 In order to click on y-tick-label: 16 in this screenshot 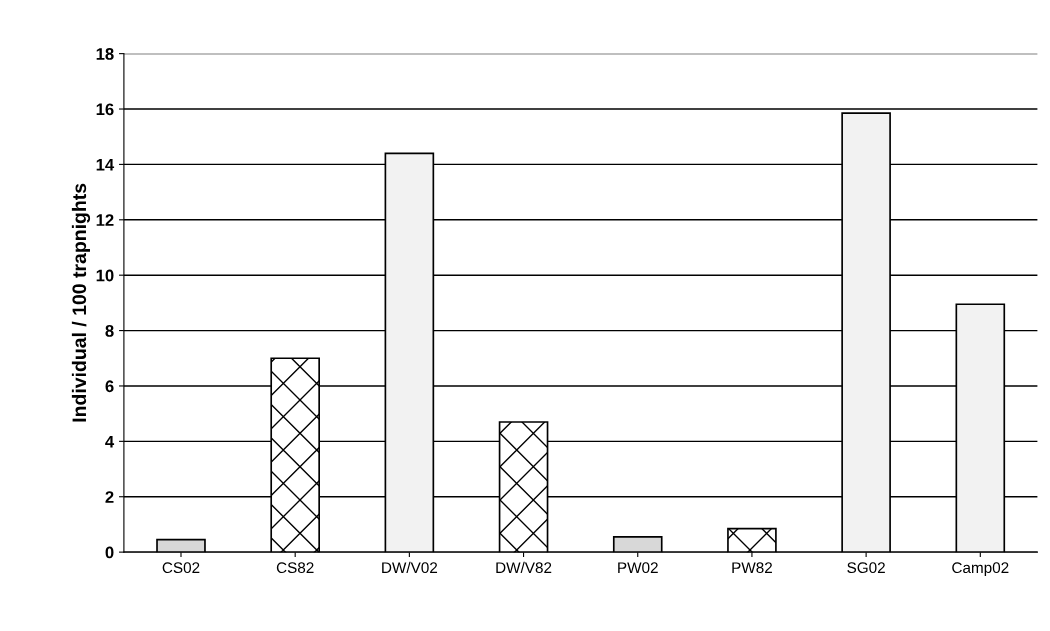, I will do `click(105, 109)`.